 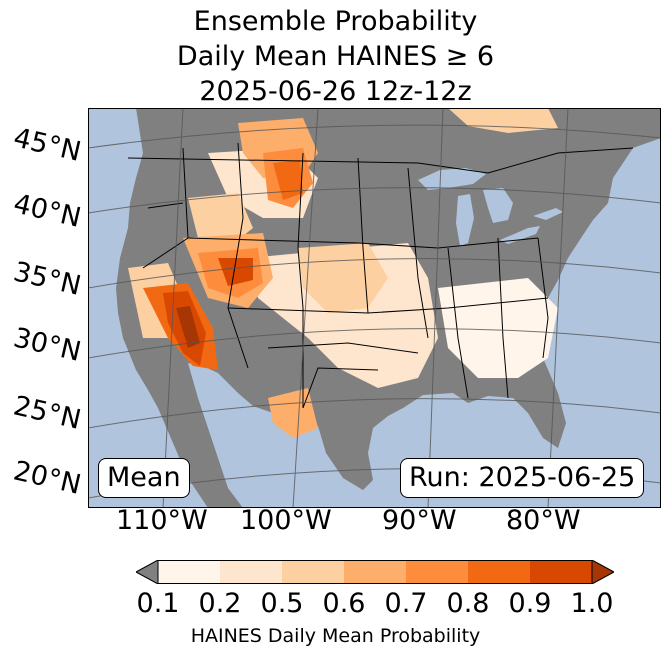 I want to click on colorbar-tick-label: 0.6, so click(x=344, y=603).